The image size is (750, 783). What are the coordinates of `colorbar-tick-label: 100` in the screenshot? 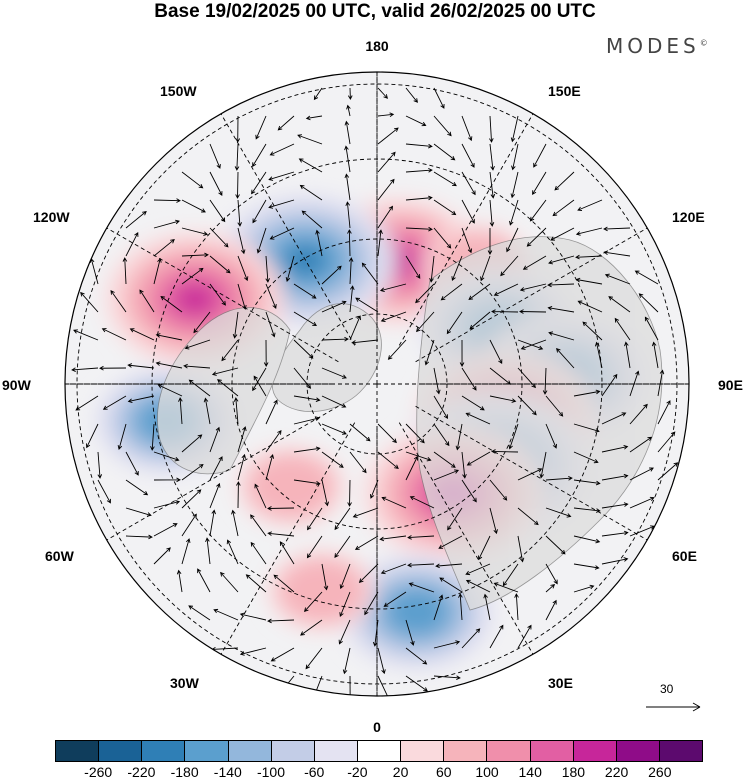 It's located at (487, 772).